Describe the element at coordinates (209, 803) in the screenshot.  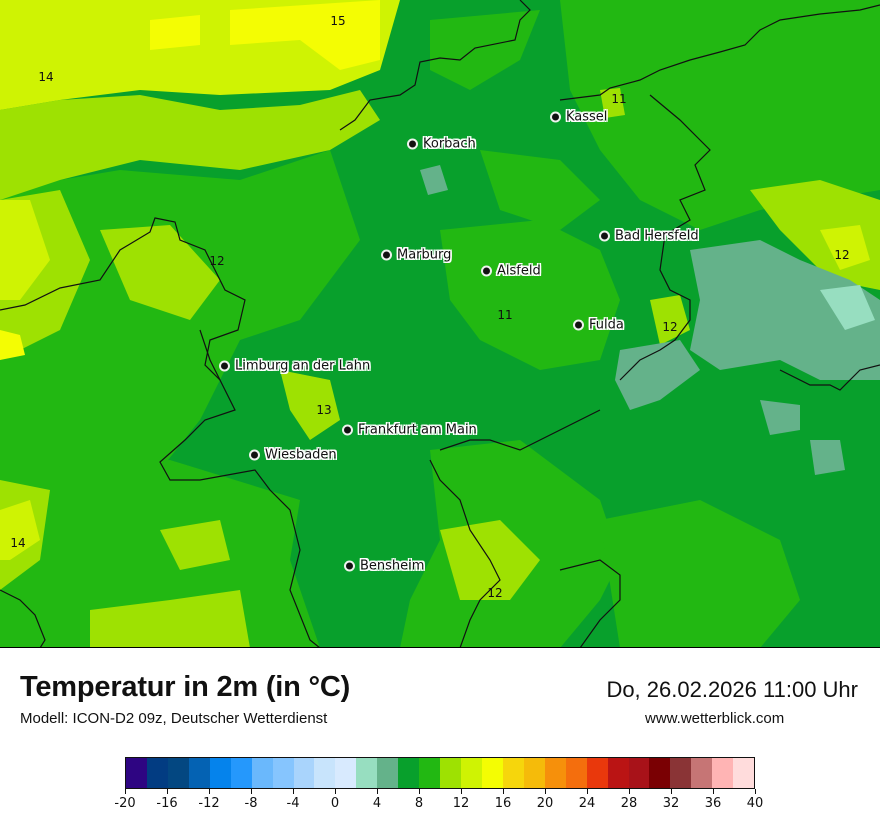
I see `colorbar-tick-label: -12` at that location.